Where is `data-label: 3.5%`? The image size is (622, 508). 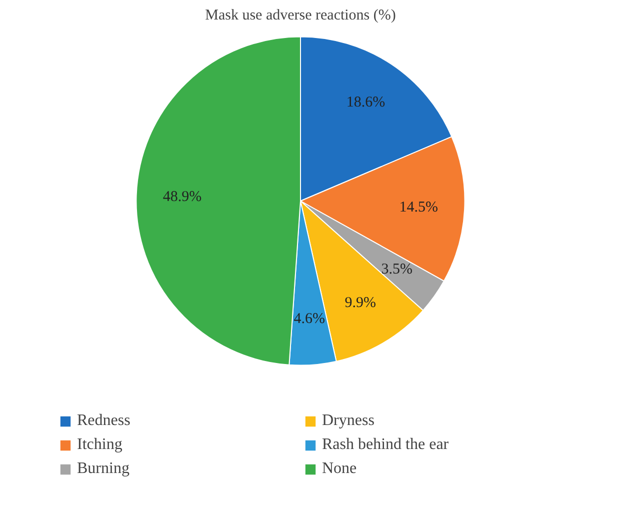
data-label: 3.5% is located at coordinates (396, 270).